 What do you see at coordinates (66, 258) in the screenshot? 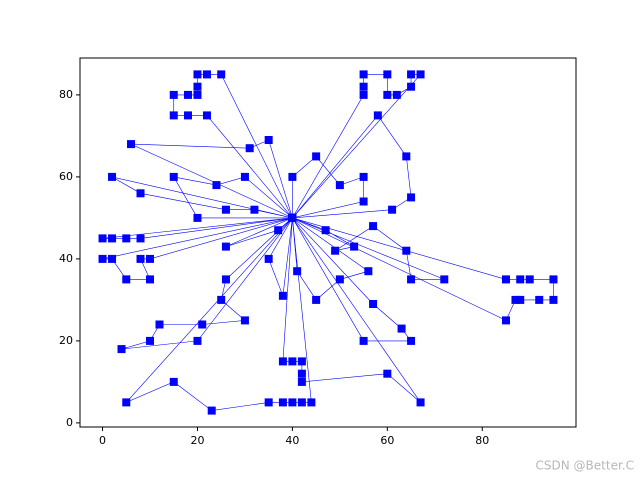
I see `y-tick-label: 40` at bounding box center [66, 258].